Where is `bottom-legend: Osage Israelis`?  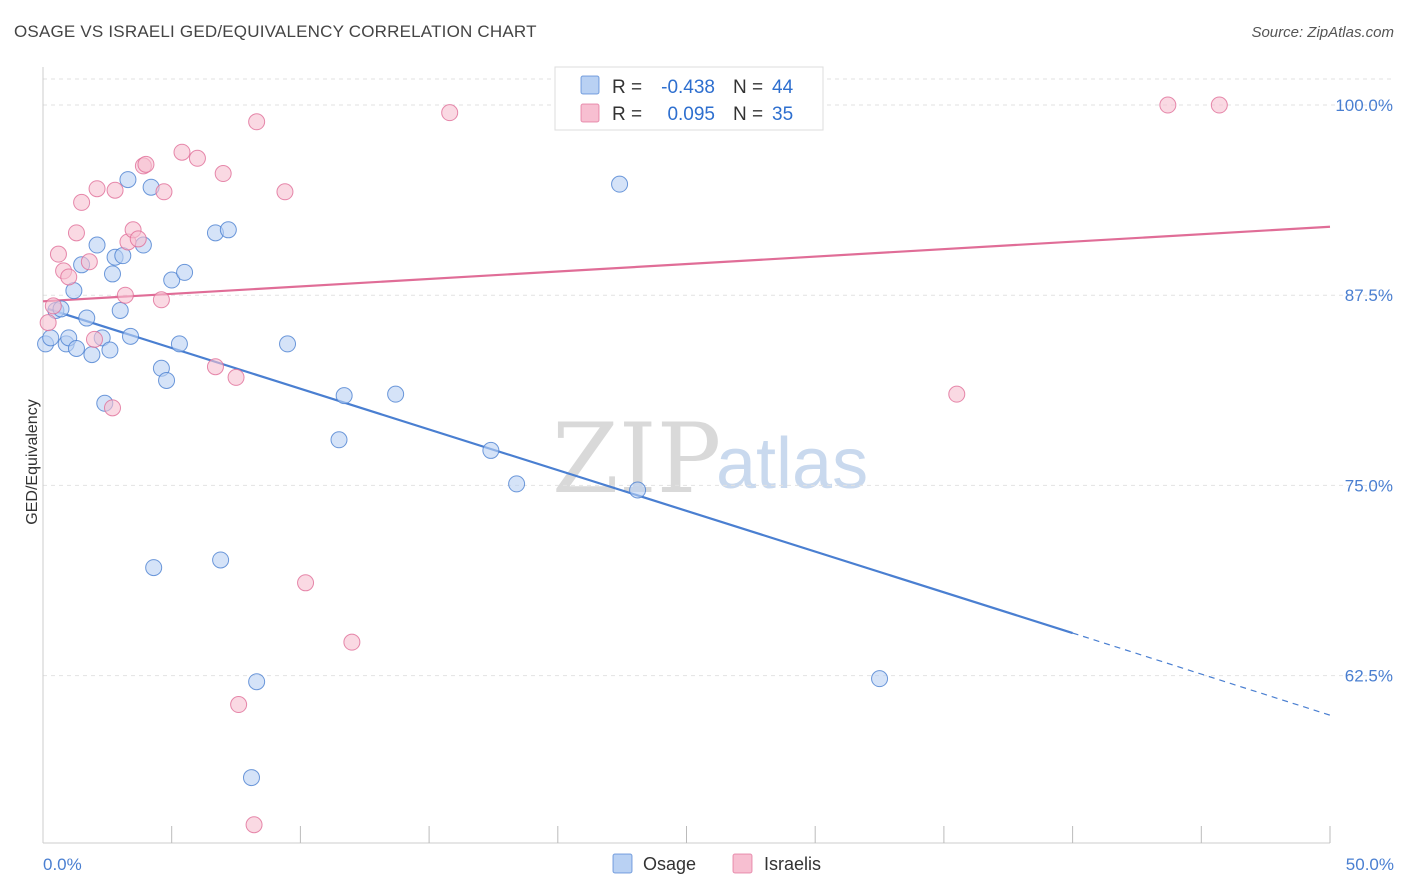 bottom-legend: Osage Israelis is located at coordinates (716, 863).